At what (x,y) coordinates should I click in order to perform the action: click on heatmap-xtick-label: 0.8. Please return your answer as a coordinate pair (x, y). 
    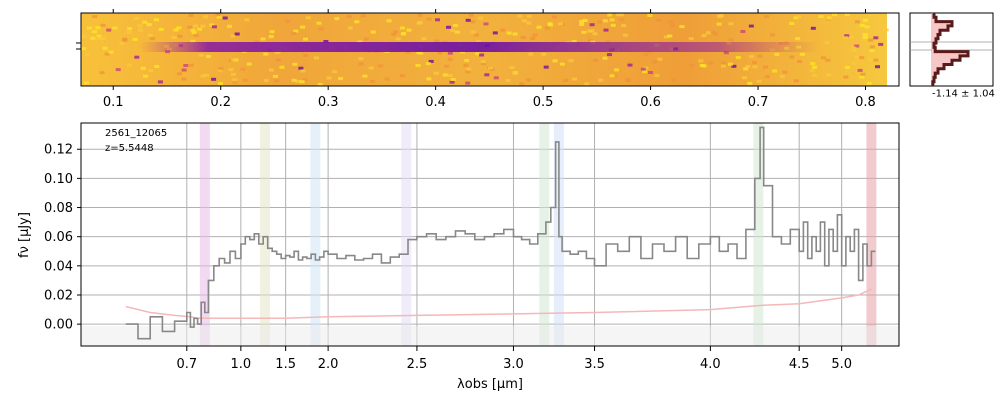
    Looking at the image, I should click on (865, 102).